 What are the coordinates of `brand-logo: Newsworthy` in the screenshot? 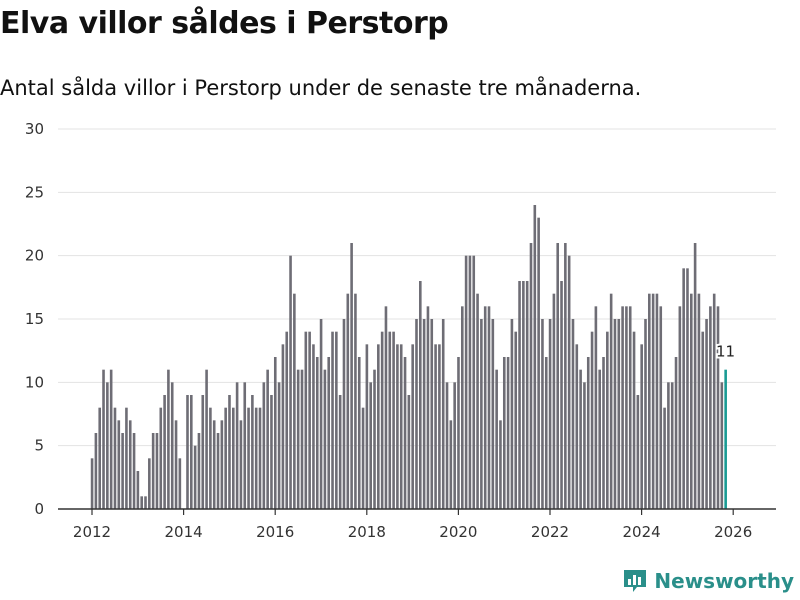 It's located at (708, 581).